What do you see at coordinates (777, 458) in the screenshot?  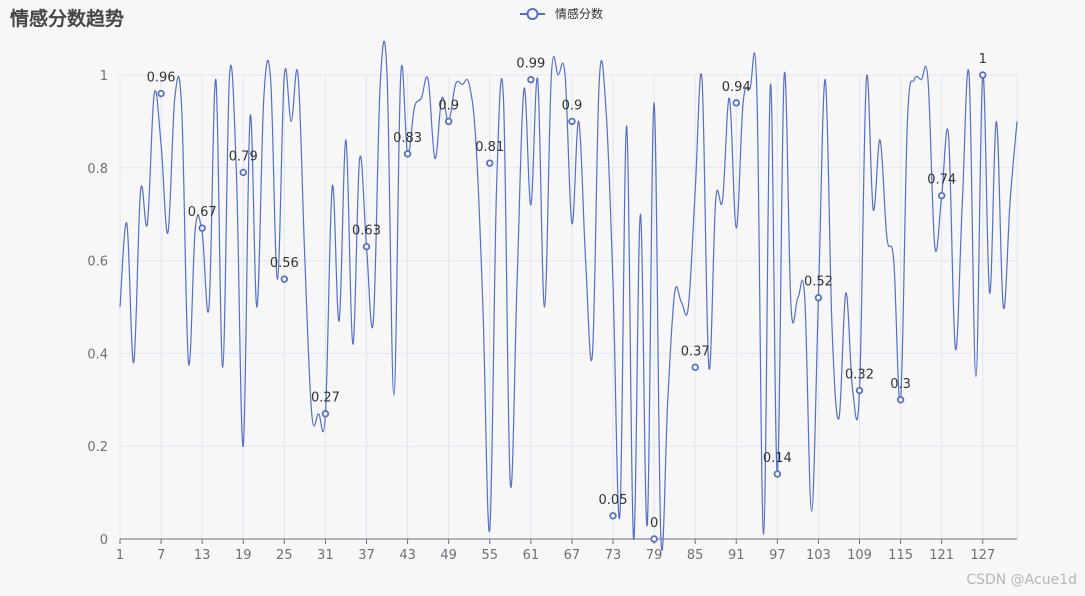 I see `data-label: 0.14` at bounding box center [777, 458].